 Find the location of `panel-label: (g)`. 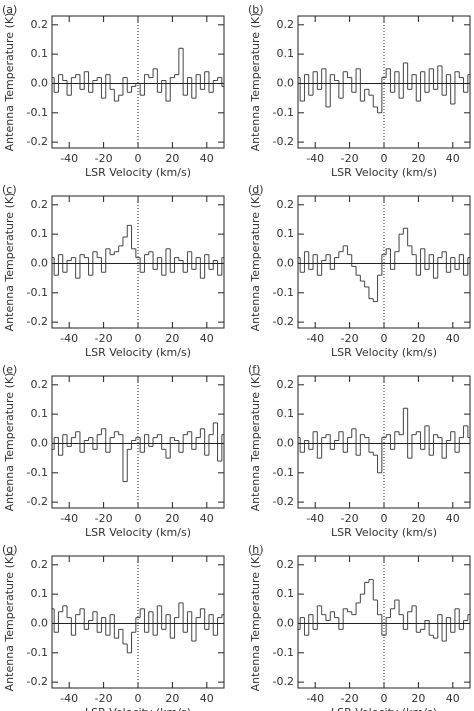

panel-label: (g) is located at coordinates (10, 549).